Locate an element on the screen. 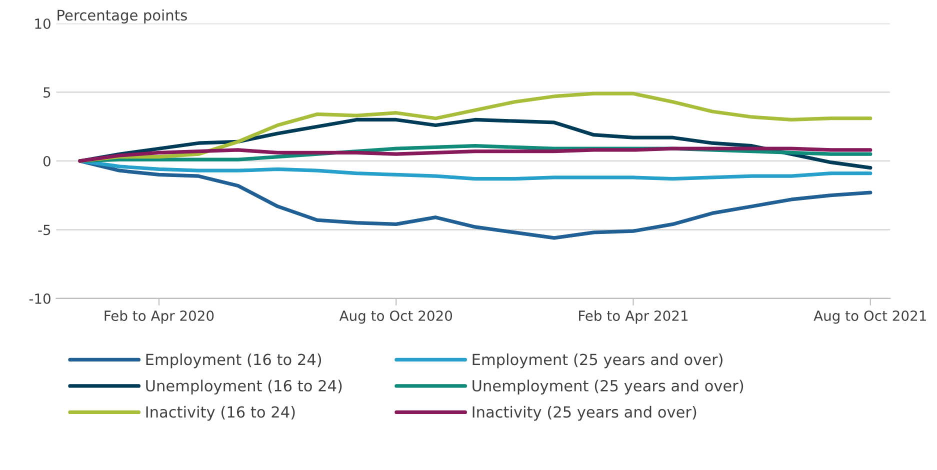 The height and width of the screenshot is (470, 937). legend-label: Unemployment (25 years and over) is located at coordinates (608, 387).